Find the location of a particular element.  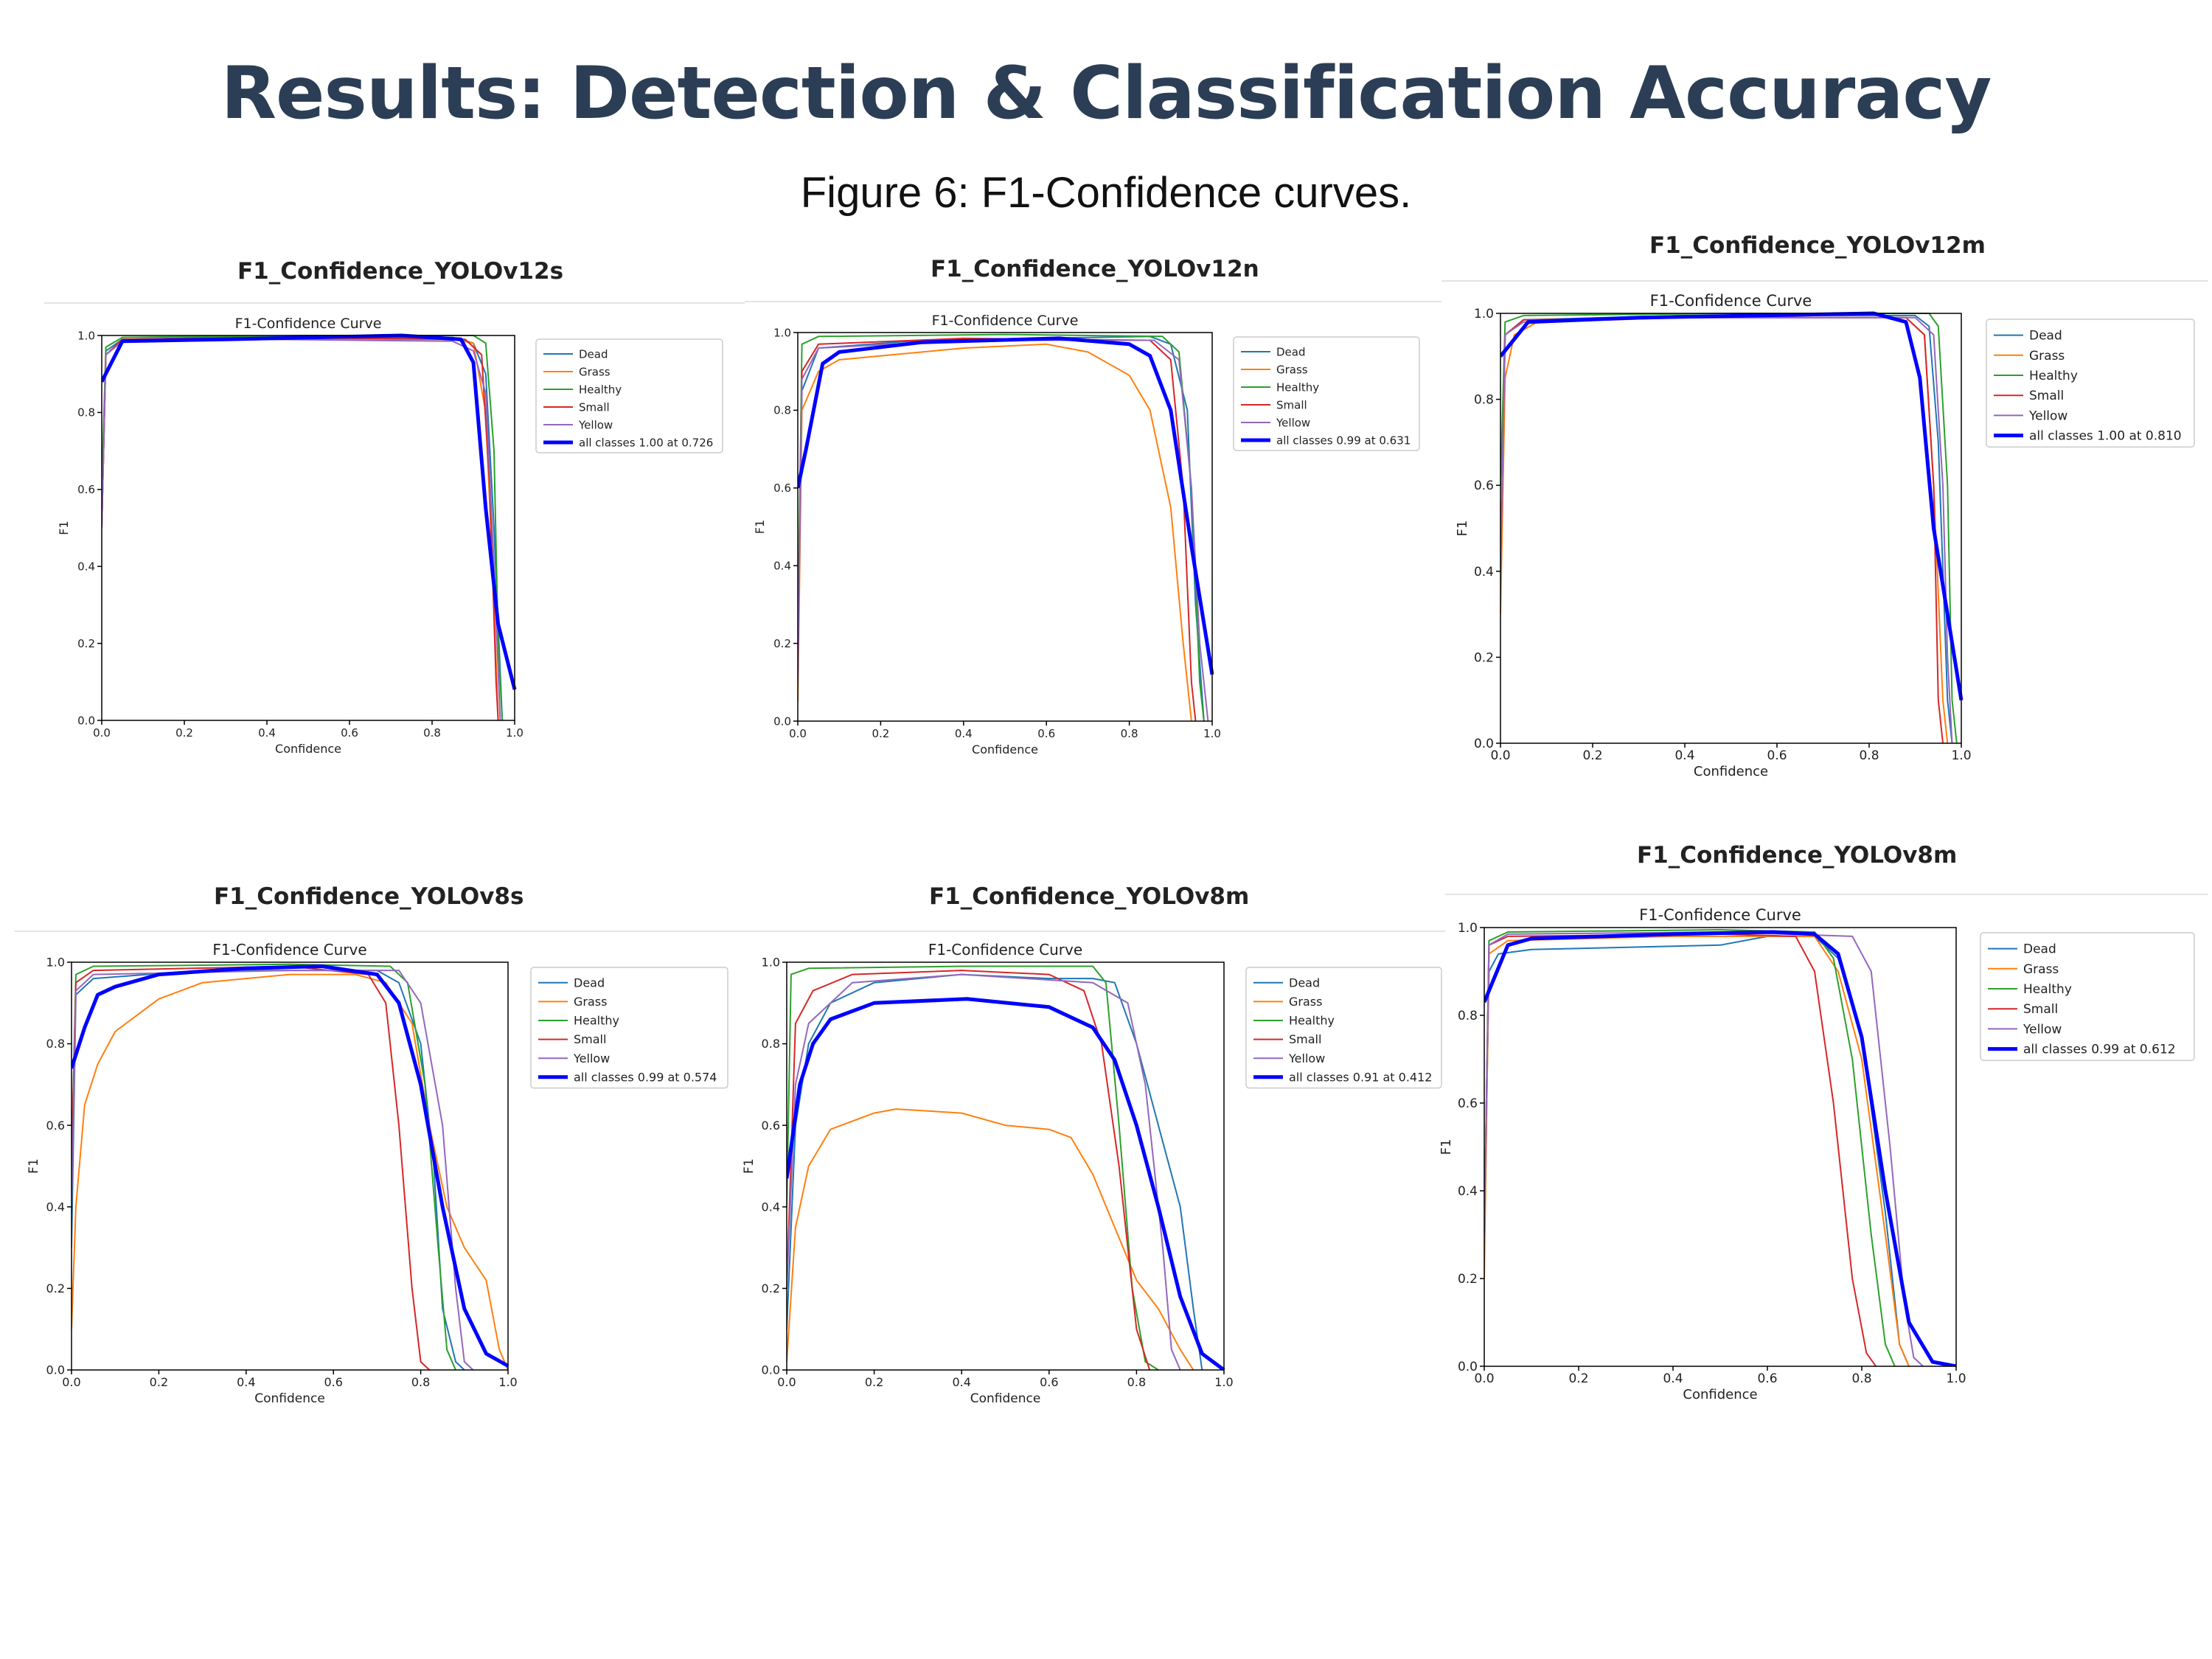

legend-label: all classes 1.00 at 0.726 is located at coordinates (646, 442).